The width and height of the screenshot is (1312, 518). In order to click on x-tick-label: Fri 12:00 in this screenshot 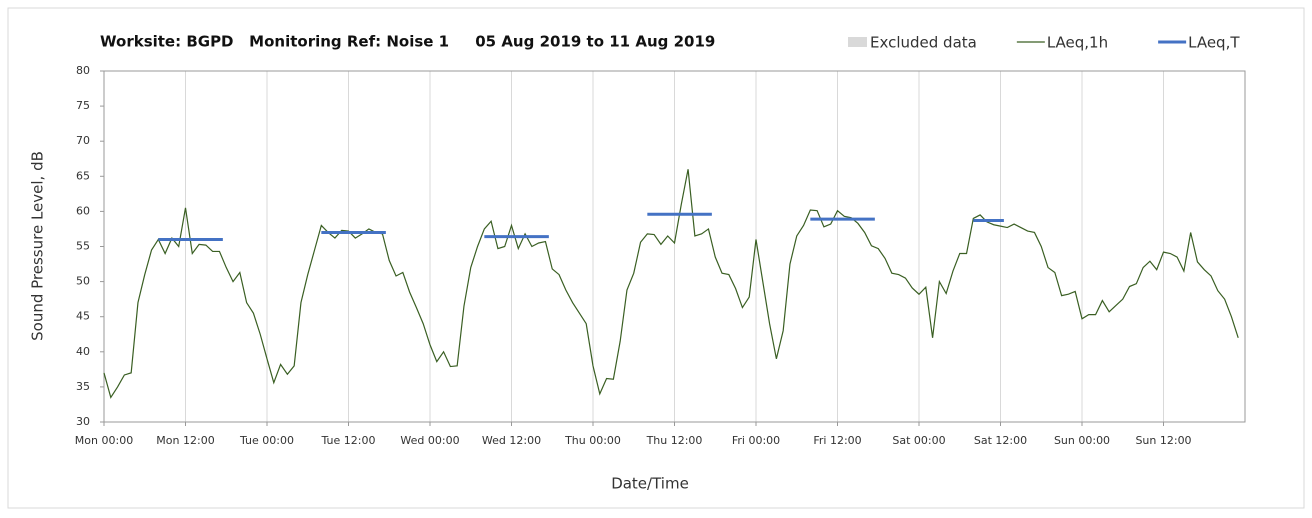, I will do `click(837, 440)`.